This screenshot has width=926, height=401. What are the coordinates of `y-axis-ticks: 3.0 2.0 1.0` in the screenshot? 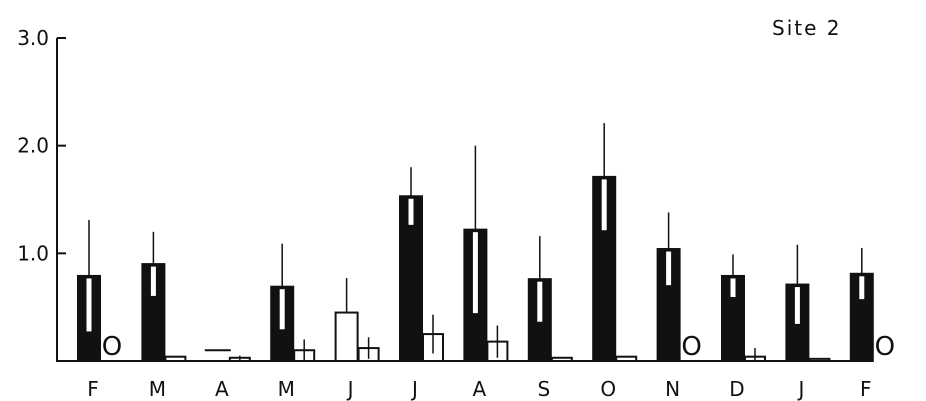 It's located at (41, 145).